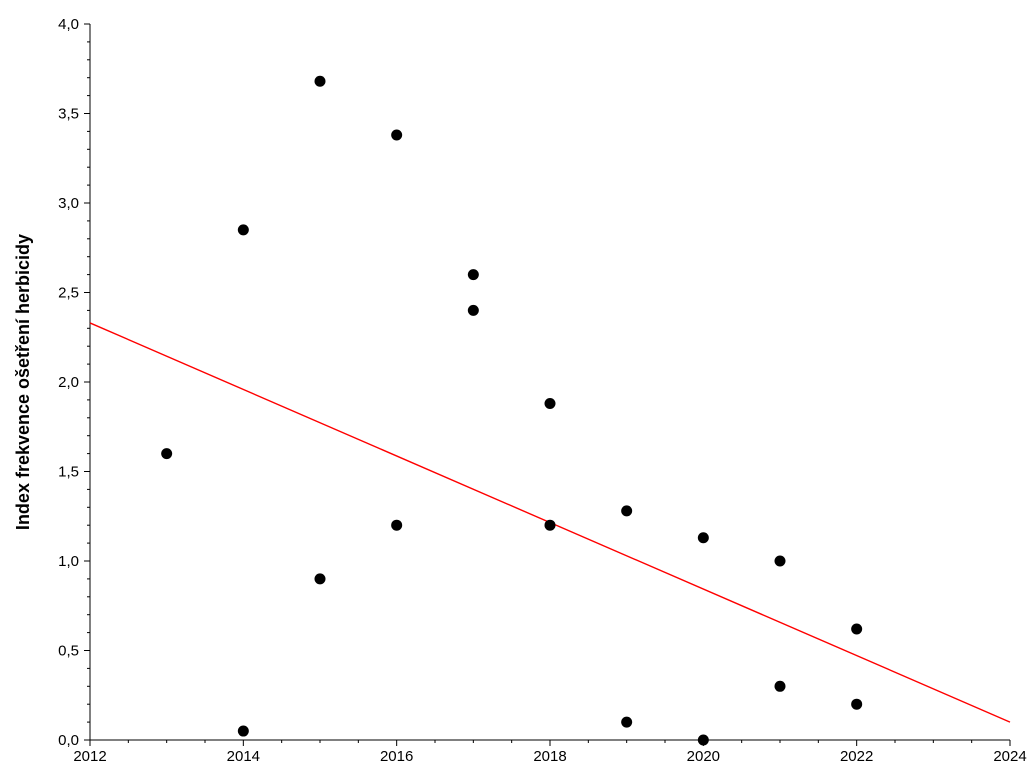 The width and height of the screenshot is (1032, 775). Describe the element at coordinates (23, 382) in the screenshot. I see `y-axis-title: Index frekvence ošetření herbicidy` at that location.